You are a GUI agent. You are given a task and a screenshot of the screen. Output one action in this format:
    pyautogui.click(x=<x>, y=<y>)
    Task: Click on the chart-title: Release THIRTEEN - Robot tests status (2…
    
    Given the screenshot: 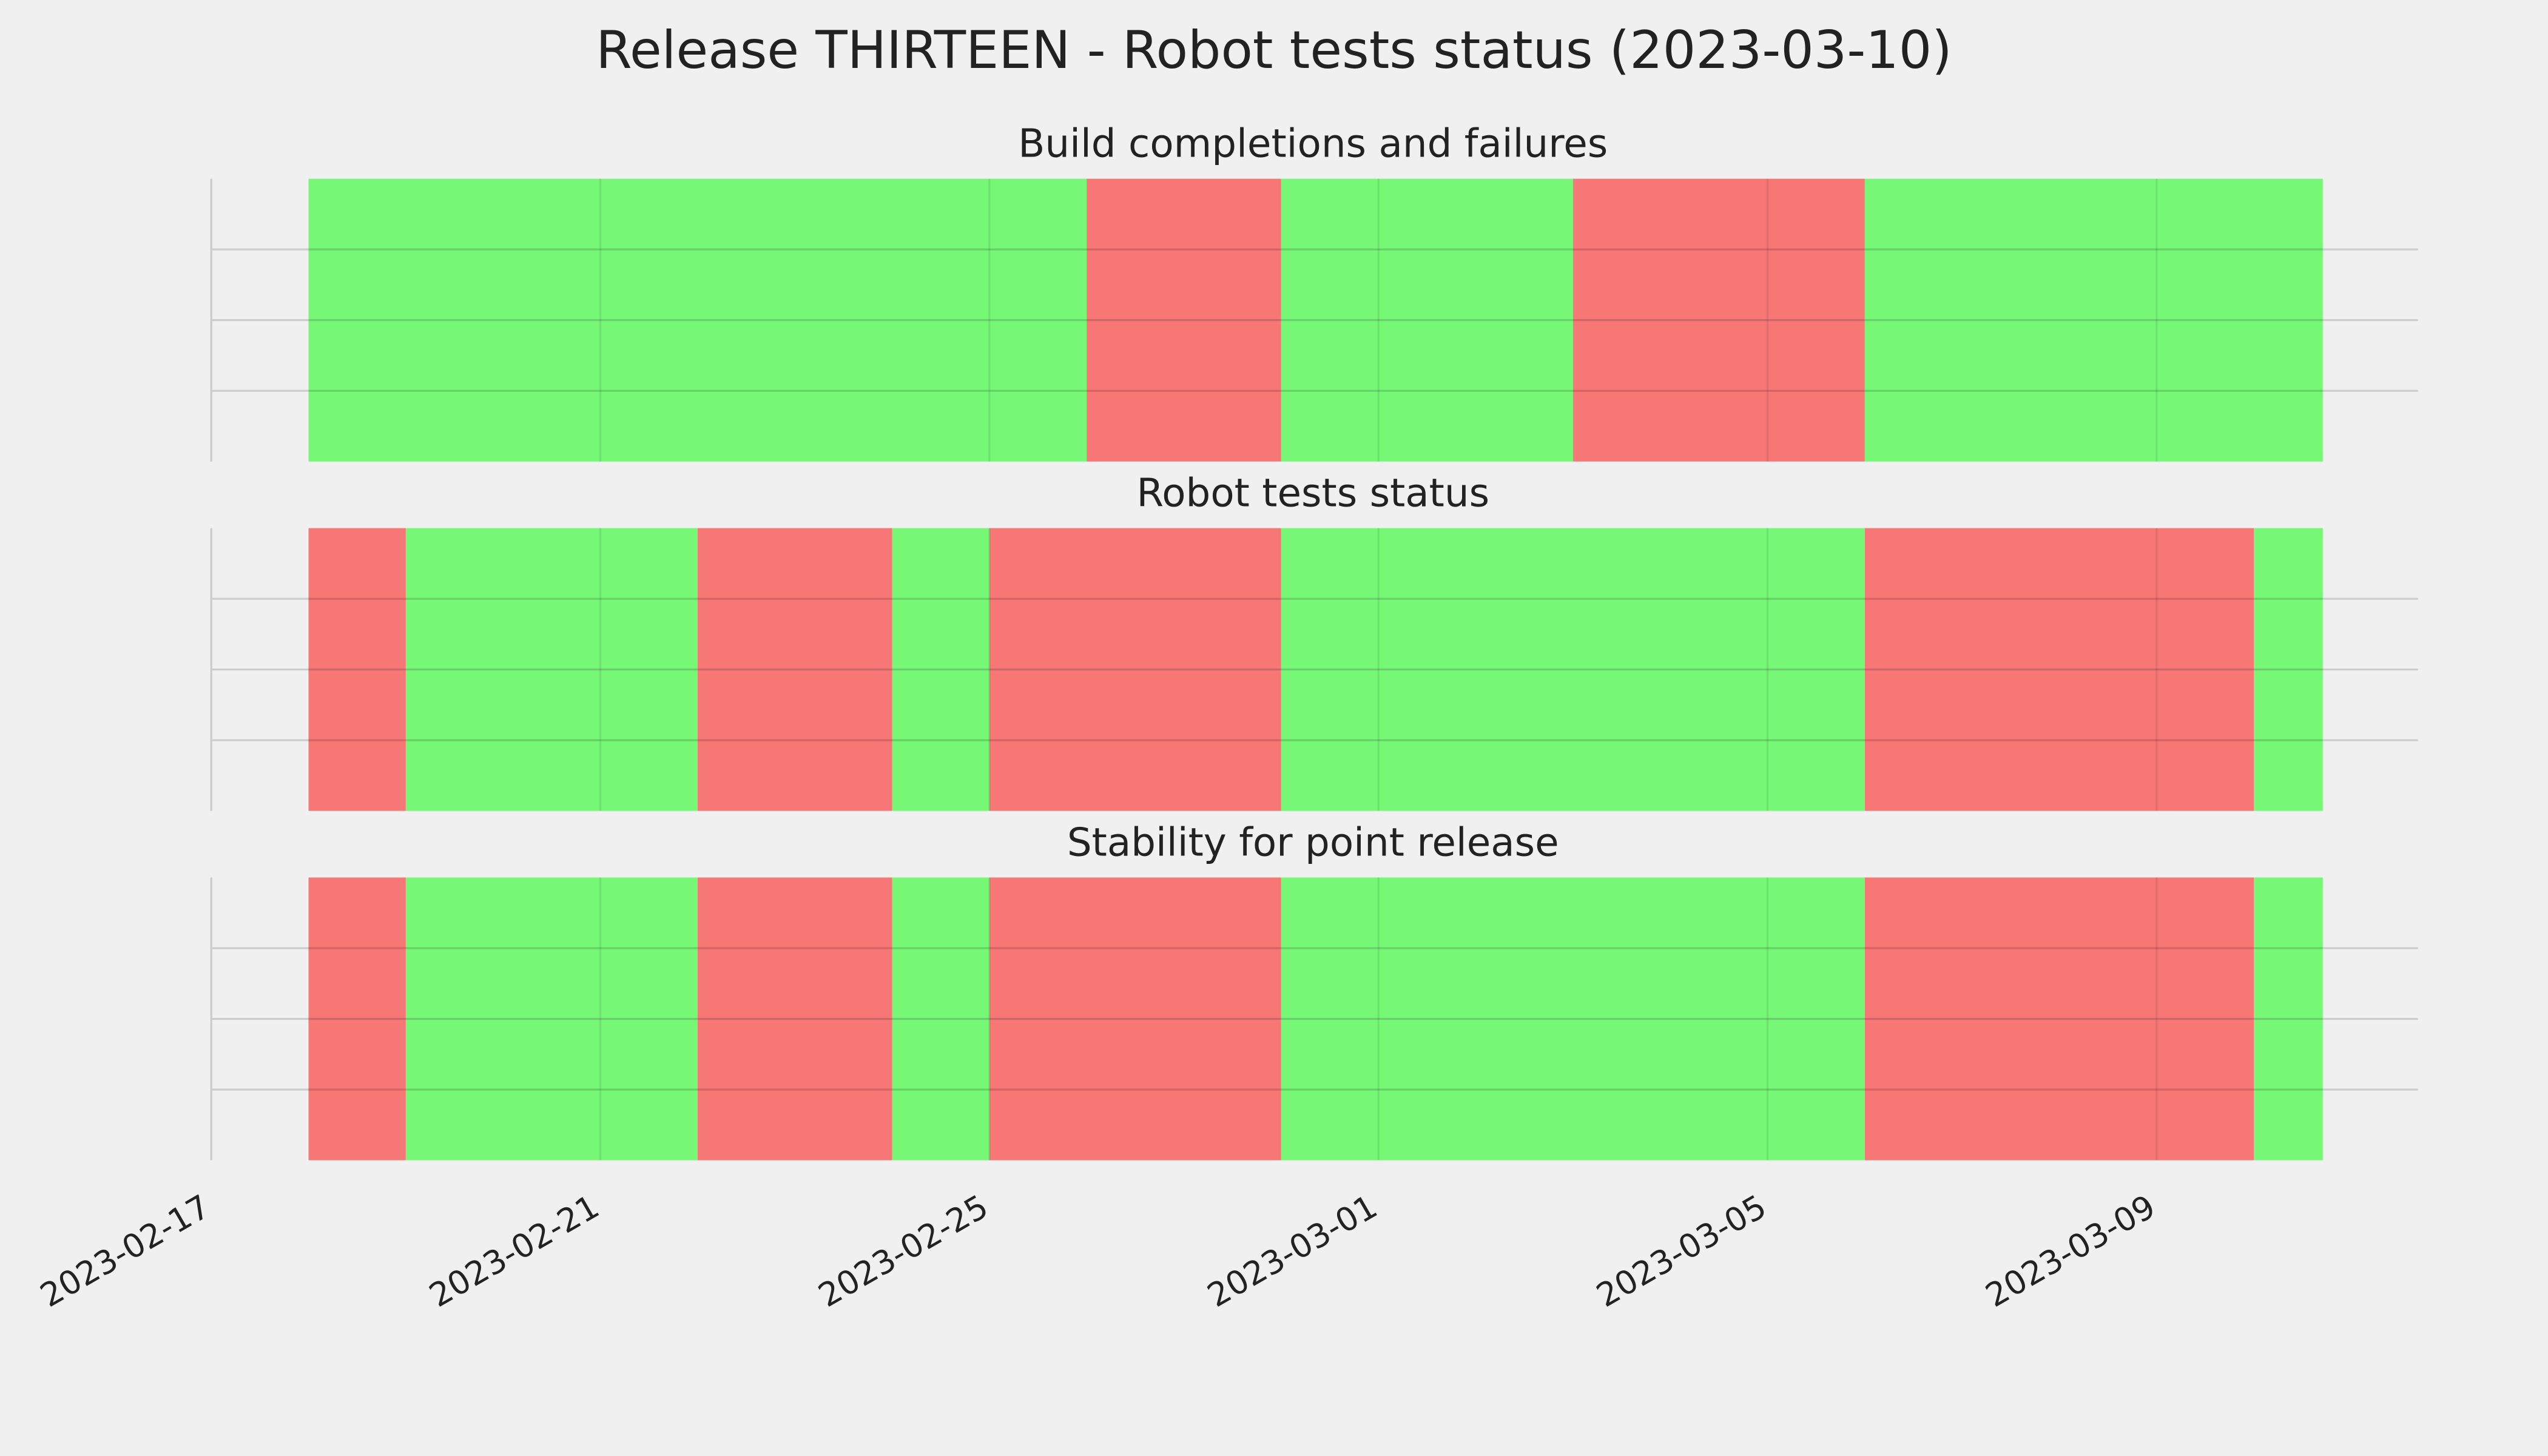 What is the action you would take?
    pyautogui.click(x=1274, y=50)
    